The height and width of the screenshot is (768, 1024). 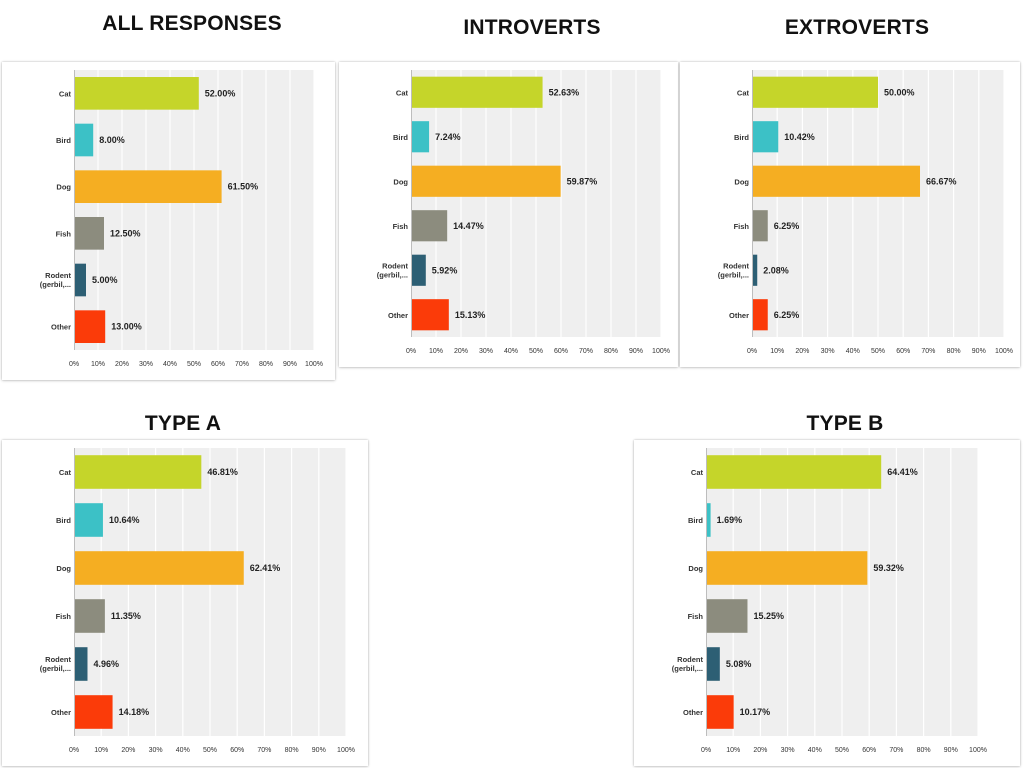 I want to click on category-label-dog: Dog, so click(x=695, y=568).